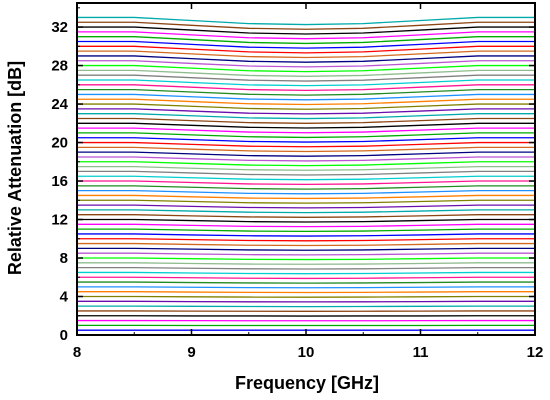 The width and height of the screenshot is (550, 400). I want to click on y-tick-label: 12, so click(59, 220).